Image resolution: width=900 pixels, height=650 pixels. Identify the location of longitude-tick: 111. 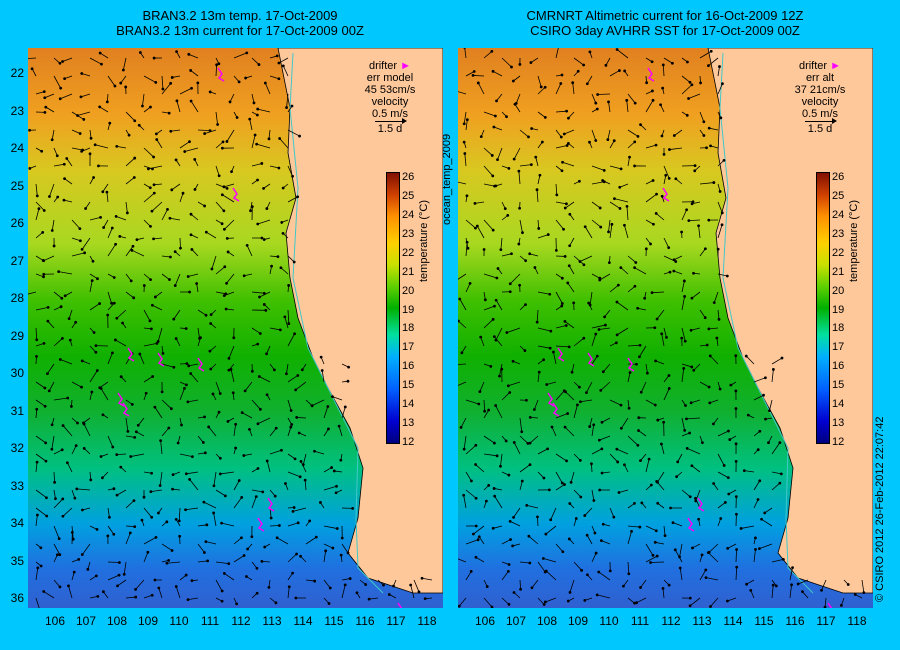
(640, 621).